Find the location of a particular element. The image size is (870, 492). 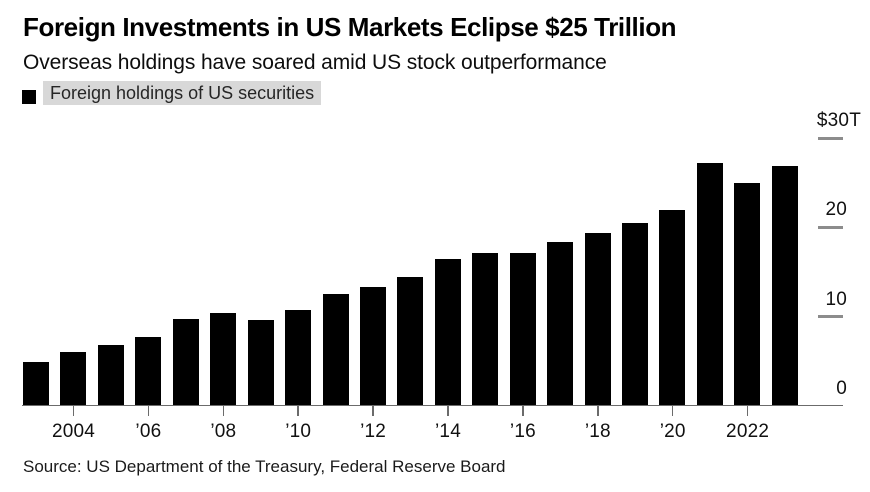

x-axis-line is located at coordinates (432, 405).